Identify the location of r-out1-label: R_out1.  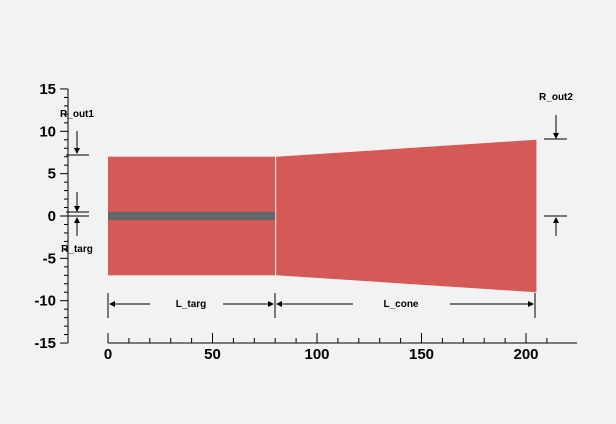
(77, 114).